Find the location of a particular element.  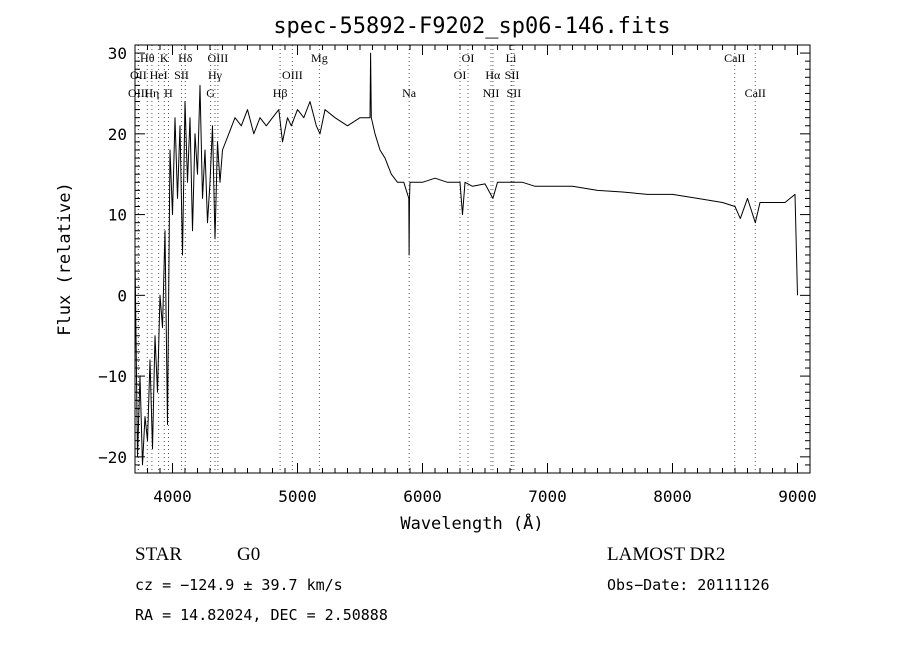

object-subclass: G0 is located at coordinates (248, 554).